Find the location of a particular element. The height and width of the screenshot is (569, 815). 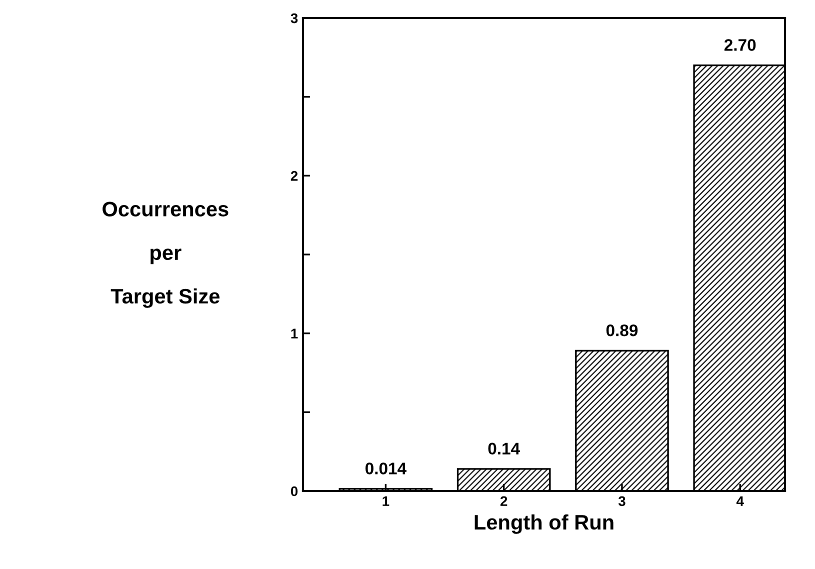

x-tick-label: 3 is located at coordinates (622, 501).